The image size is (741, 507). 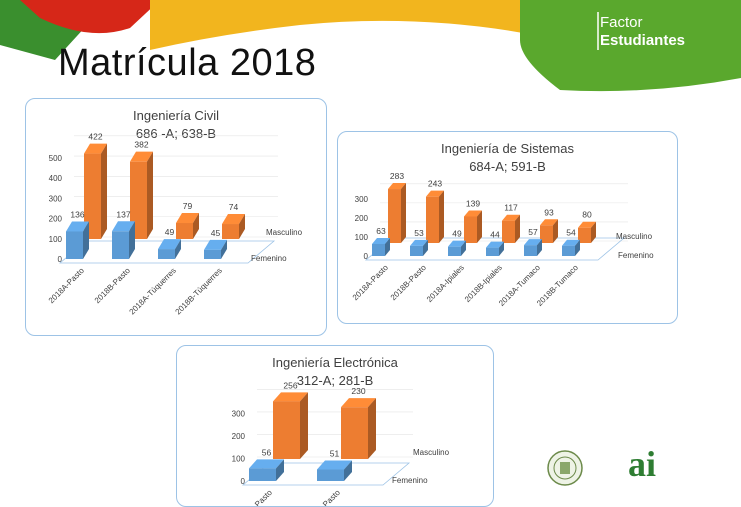 I want to click on data-label-femenino: 53, so click(x=419, y=233).